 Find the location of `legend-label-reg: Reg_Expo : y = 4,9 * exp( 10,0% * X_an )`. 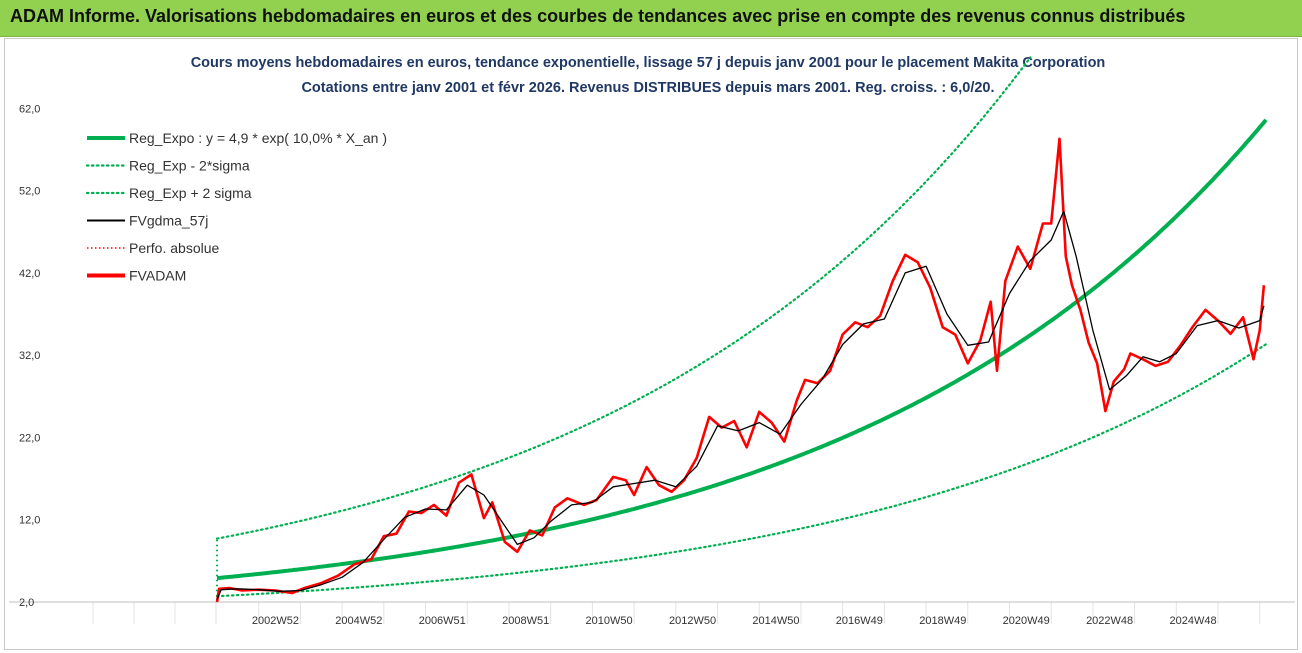

legend-label-reg: Reg_Expo : y = 4,9 * exp( 10,0% * X_an ) is located at coordinates (258, 138).